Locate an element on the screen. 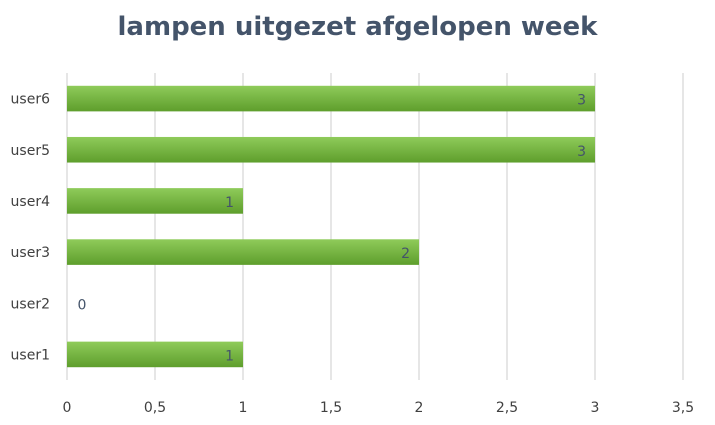 The image size is (715, 425). x-tick-label: 1,5 is located at coordinates (331, 408).